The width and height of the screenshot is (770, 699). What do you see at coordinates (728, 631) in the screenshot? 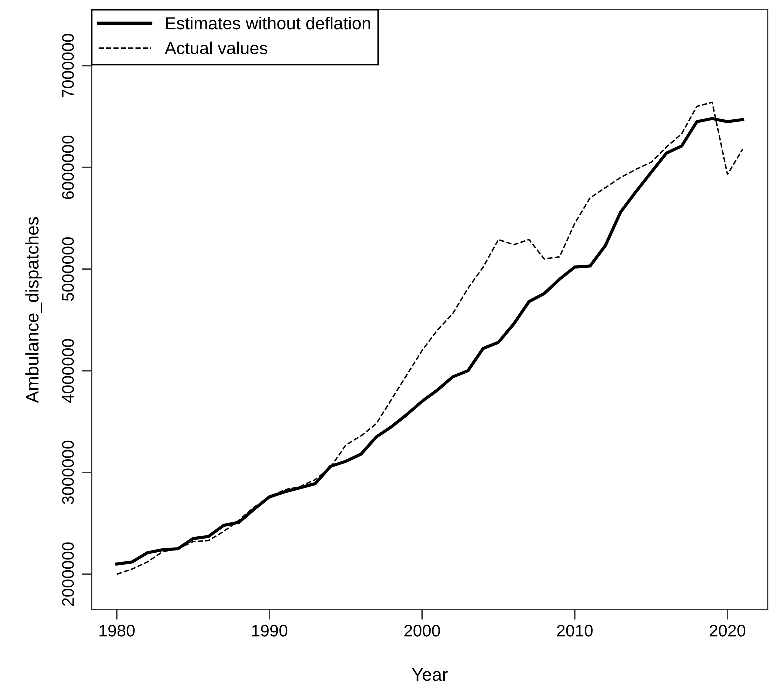
I see `x-tick-label: 2020` at bounding box center [728, 631].